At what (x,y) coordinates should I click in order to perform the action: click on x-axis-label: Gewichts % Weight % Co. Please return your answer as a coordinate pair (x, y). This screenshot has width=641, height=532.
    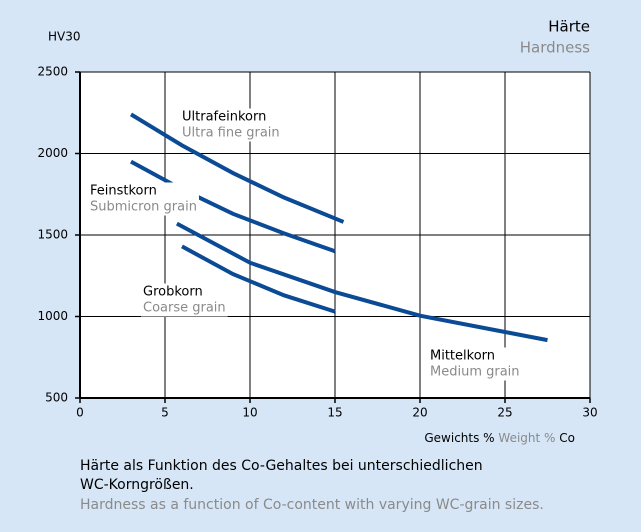
    Looking at the image, I should click on (499, 438).